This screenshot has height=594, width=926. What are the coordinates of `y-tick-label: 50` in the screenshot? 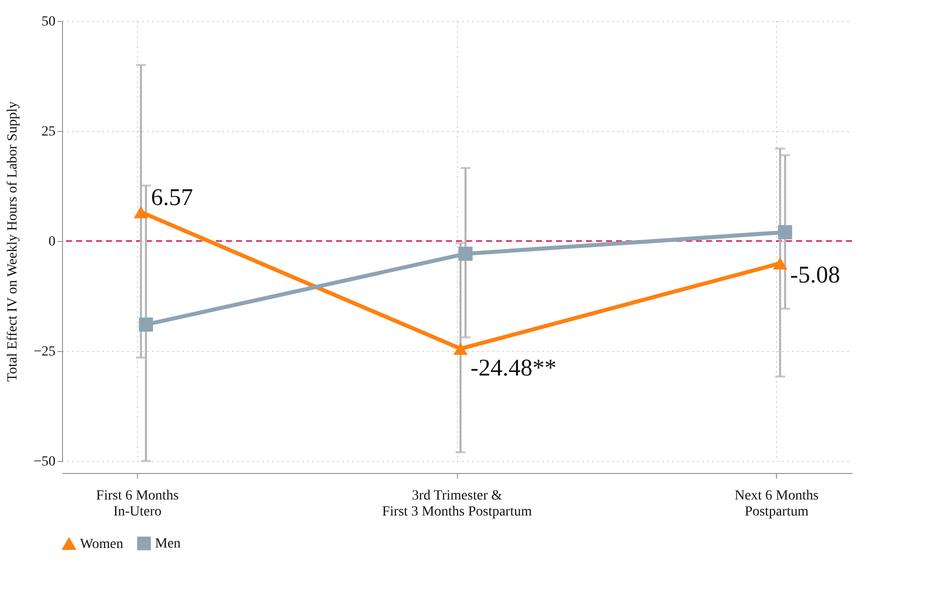 It's located at (49, 22).